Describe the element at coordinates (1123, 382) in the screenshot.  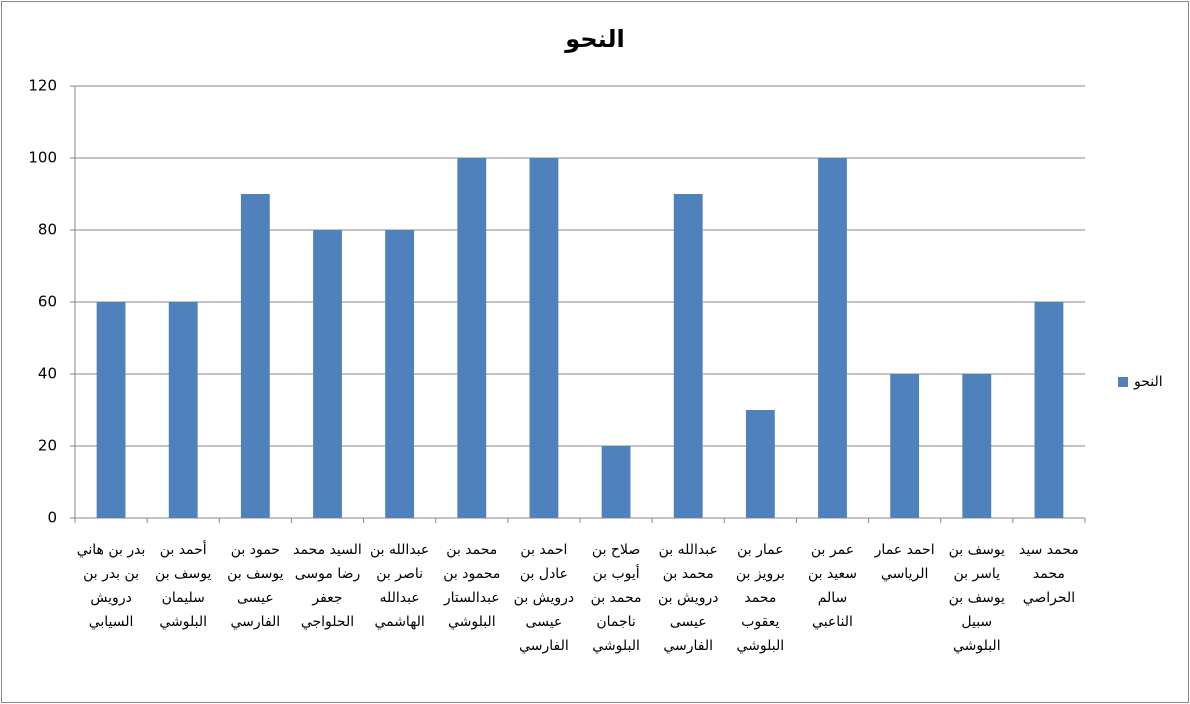
I see `legend-marker` at that location.